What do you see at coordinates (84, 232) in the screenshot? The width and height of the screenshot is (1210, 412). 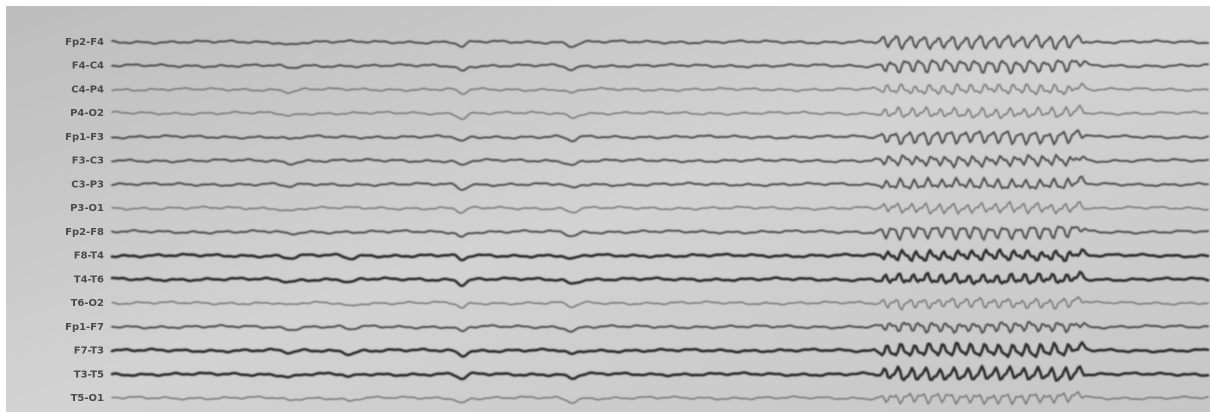 I see `channel-label: Fp2-F8` at bounding box center [84, 232].